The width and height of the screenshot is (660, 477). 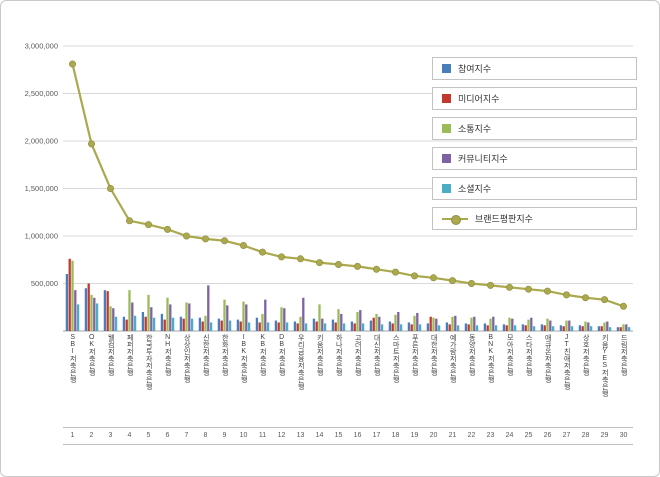 What do you see at coordinates (434, 355) in the screenshot?
I see `category-label-text: 대한저축은행` at bounding box center [434, 355].